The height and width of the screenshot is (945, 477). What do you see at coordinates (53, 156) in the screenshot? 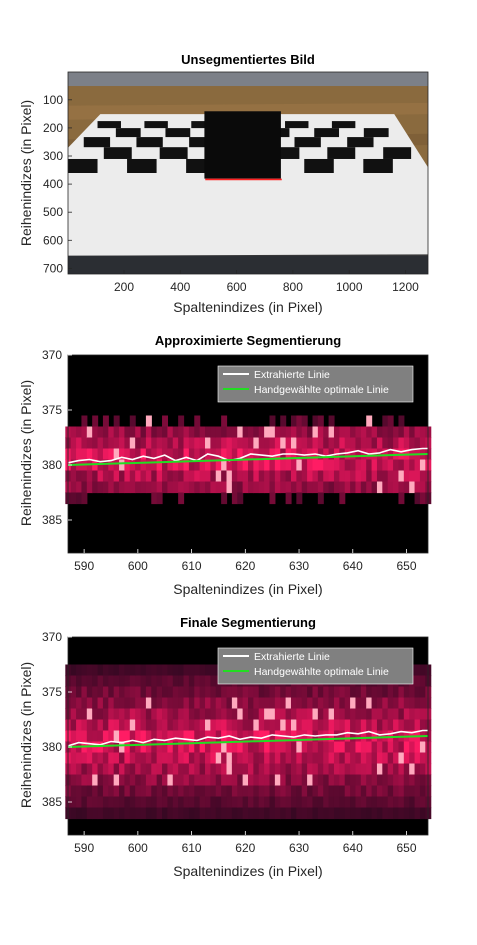
I see `y-tick-label: 300` at bounding box center [53, 156].